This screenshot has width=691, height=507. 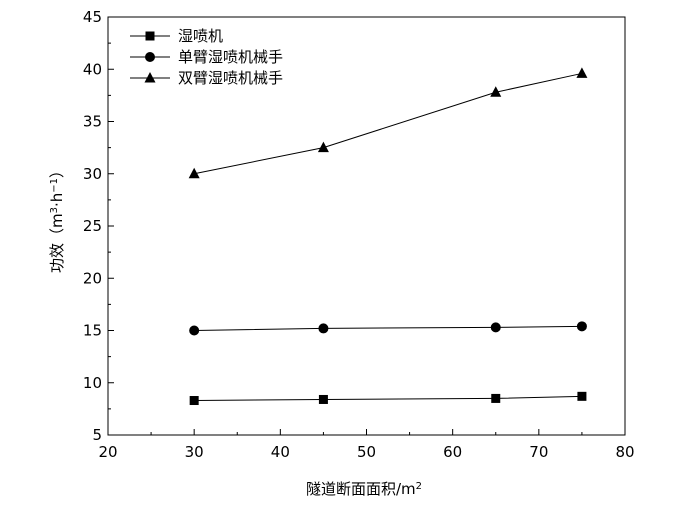 What do you see at coordinates (366, 452) in the screenshot?
I see `x-tick-label: 50` at bounding box center [366, 452].